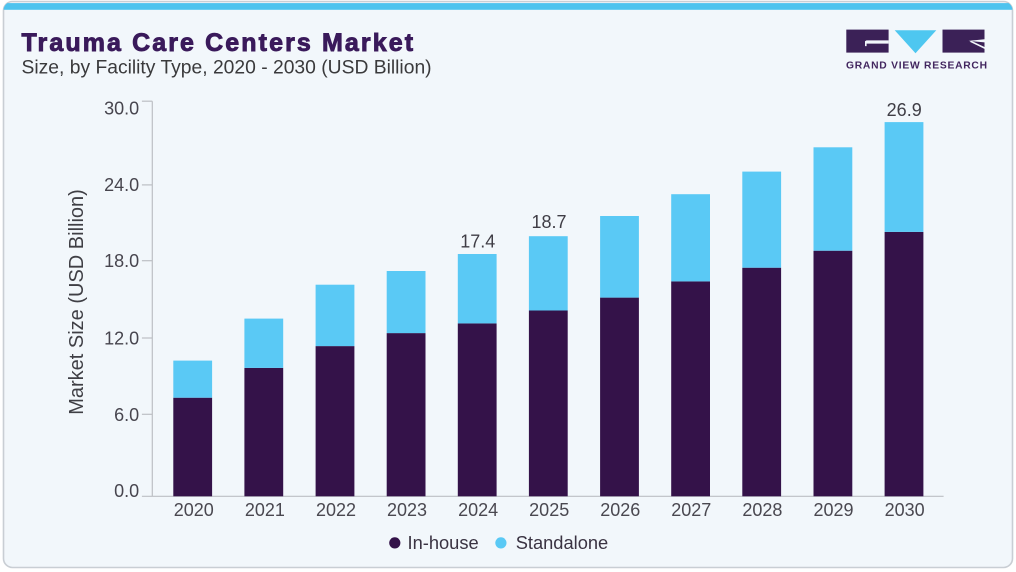  Describe the element at coordinates (549, 510) in the screenshot. I see `svg-text: 2025` at that location.